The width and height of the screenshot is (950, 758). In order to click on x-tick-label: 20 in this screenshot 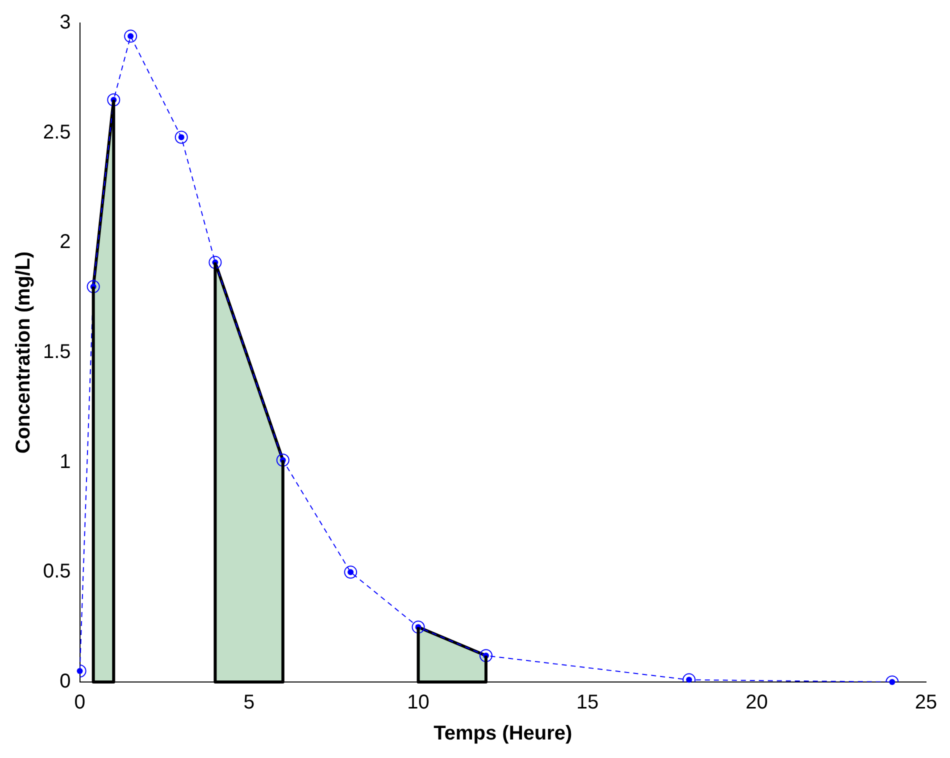, I will do `click(757, 703)`.